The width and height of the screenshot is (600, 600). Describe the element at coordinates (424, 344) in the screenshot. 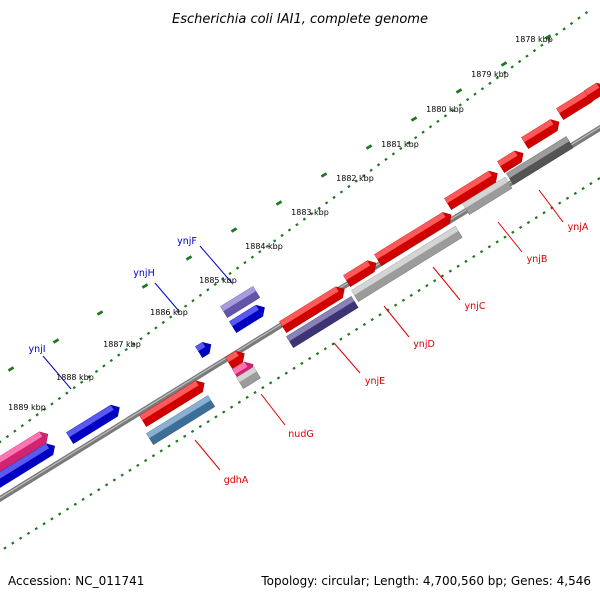

I see `gene-label-ynjd: ynjD` at that location.